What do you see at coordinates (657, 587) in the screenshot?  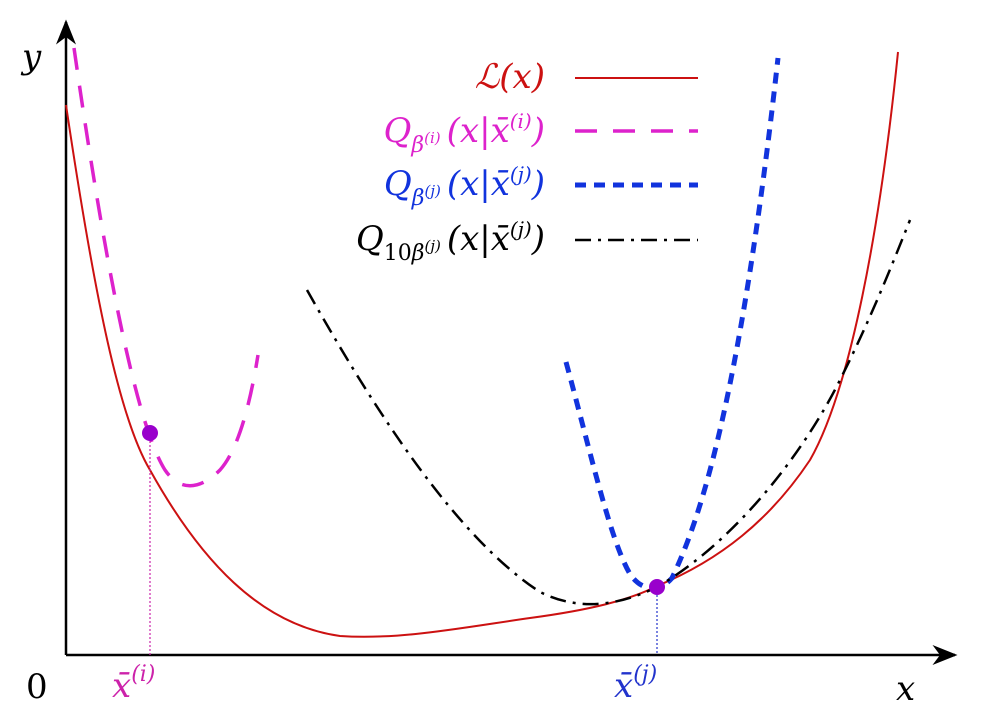 I see `xj-point` at bounding box center [657, 587].